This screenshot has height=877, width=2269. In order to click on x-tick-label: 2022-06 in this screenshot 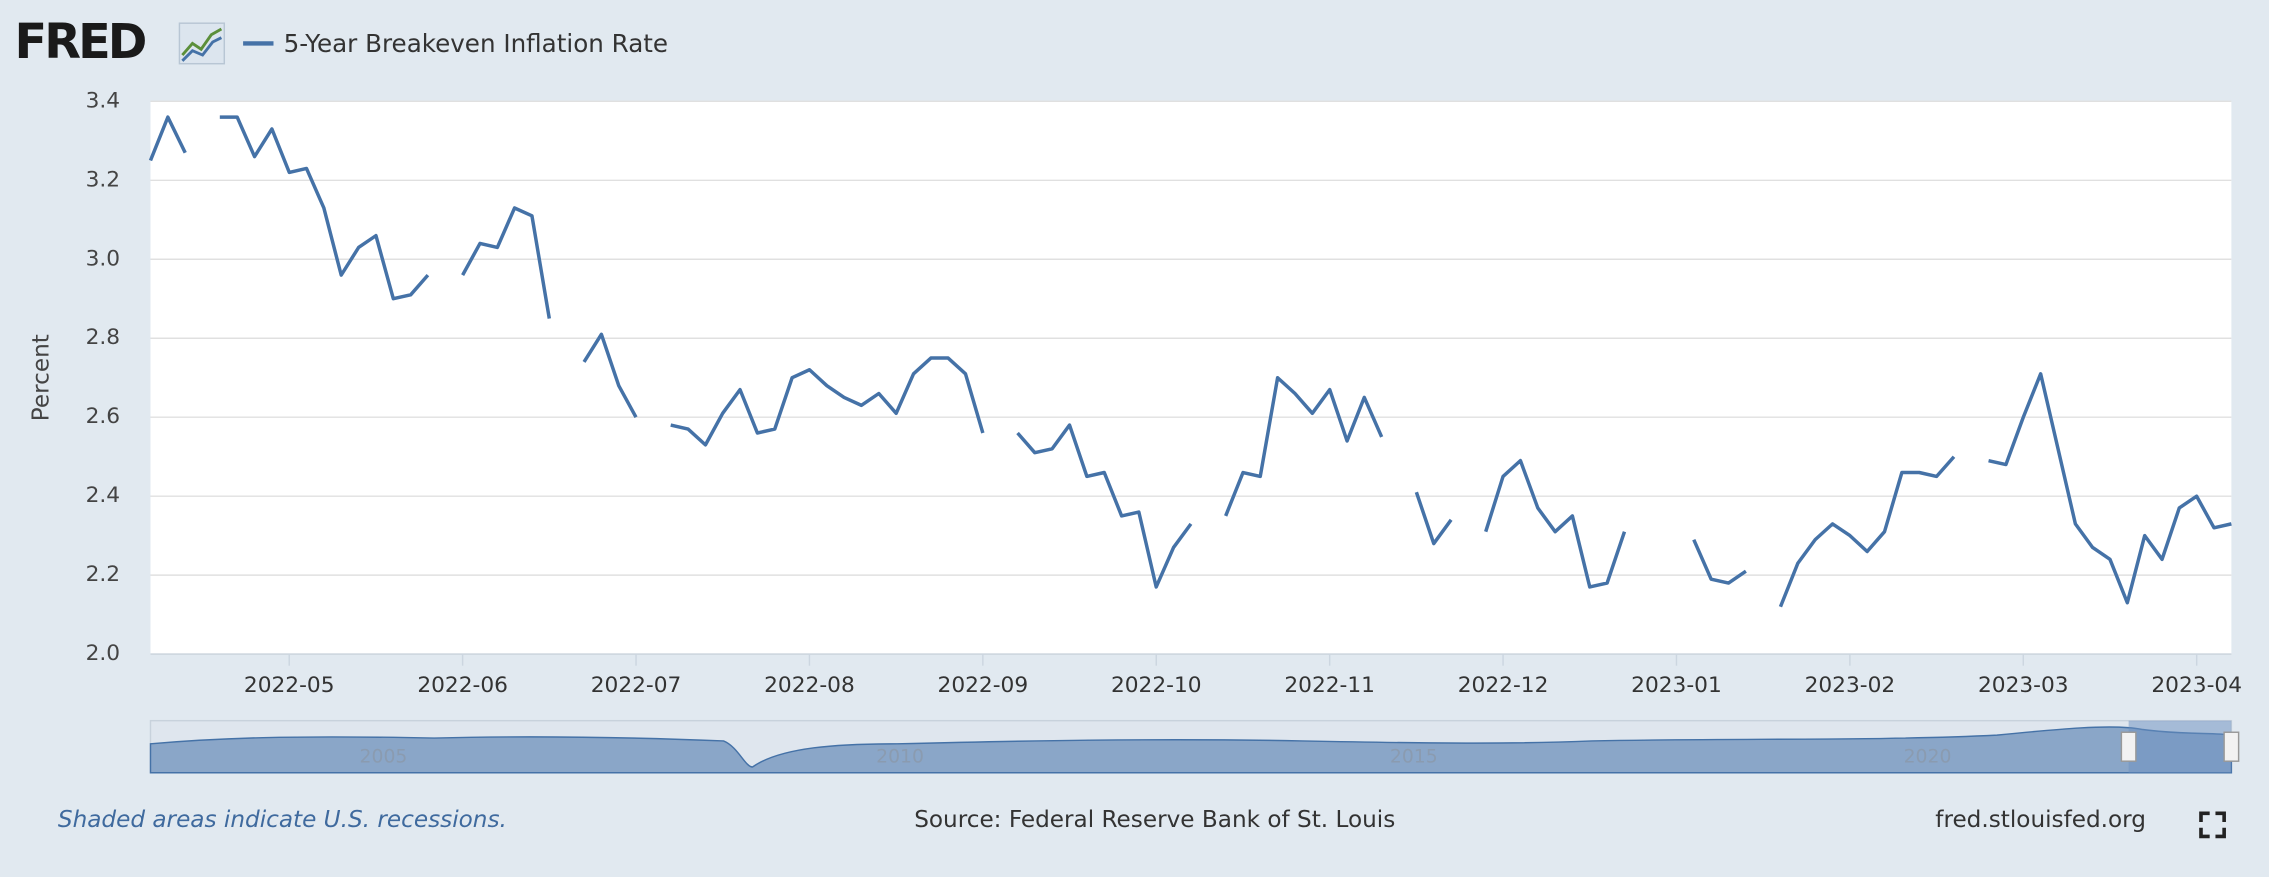, I will do `click(462, 685)`.